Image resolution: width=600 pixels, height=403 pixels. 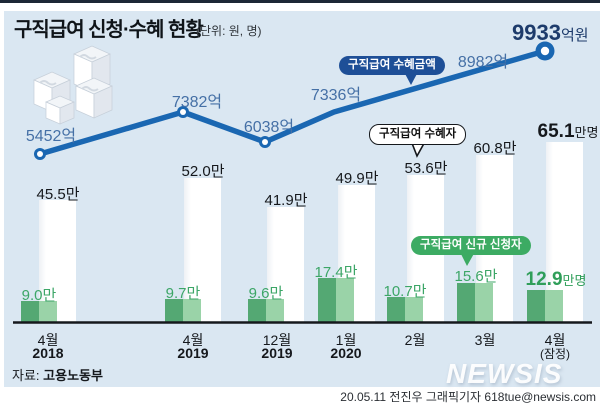 I want to click on applicants-value-label: 15.6만, so click(x=476, y=276).